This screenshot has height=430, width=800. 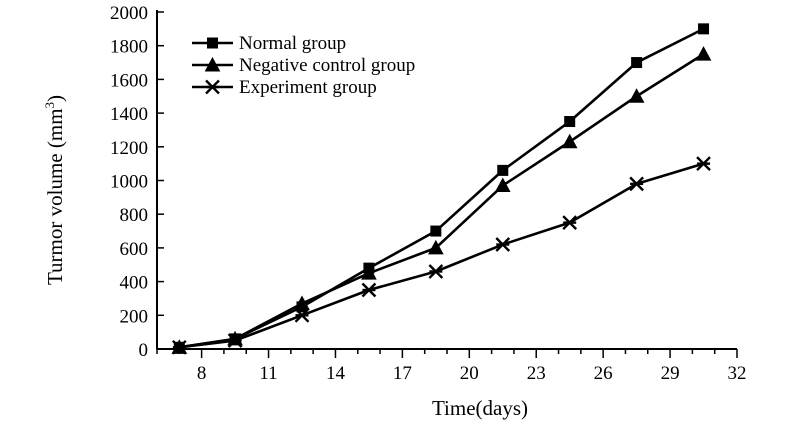 I want to click on x-tick-label: 14, so click(x=336, y=373).